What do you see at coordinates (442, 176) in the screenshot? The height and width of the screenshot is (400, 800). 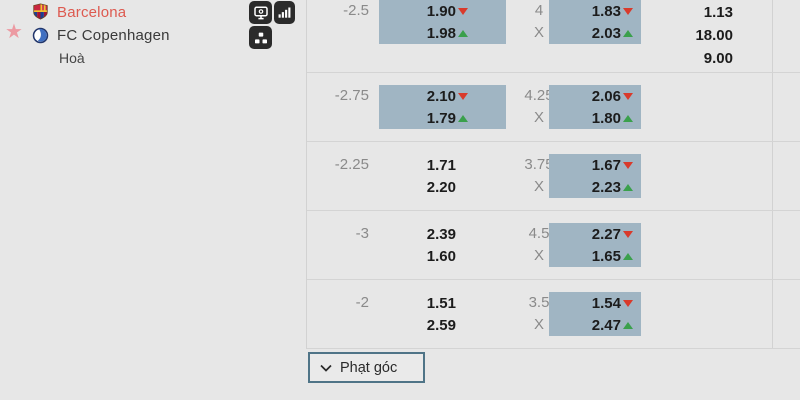 I see `handicap-odds-cell: 1.71 2.20` at bounding box center [442, 176].